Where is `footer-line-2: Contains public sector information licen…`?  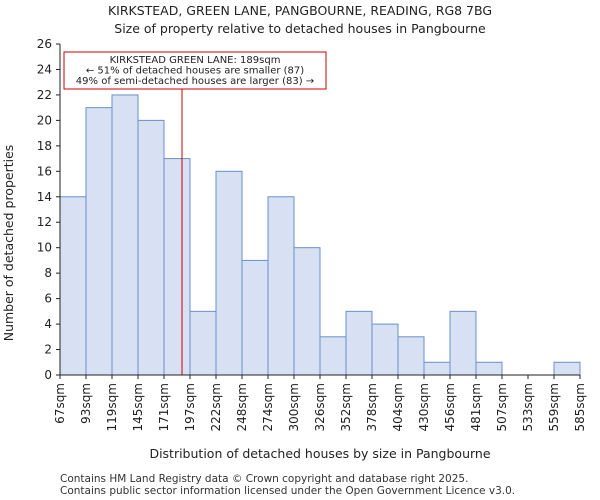
footer-line-2: Contains public sector information licen… is located at coordinates (287, 491).